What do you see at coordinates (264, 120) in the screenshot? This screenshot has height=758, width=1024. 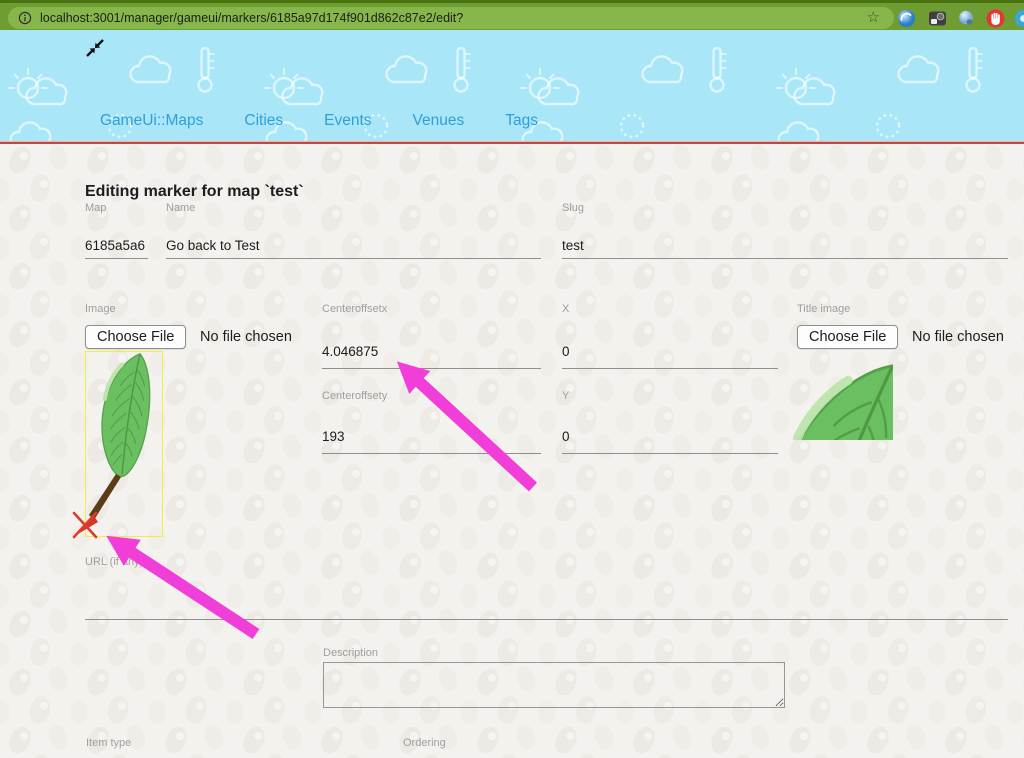 I see `nav-item-cities: Cities` at bounding box center [264, 120].